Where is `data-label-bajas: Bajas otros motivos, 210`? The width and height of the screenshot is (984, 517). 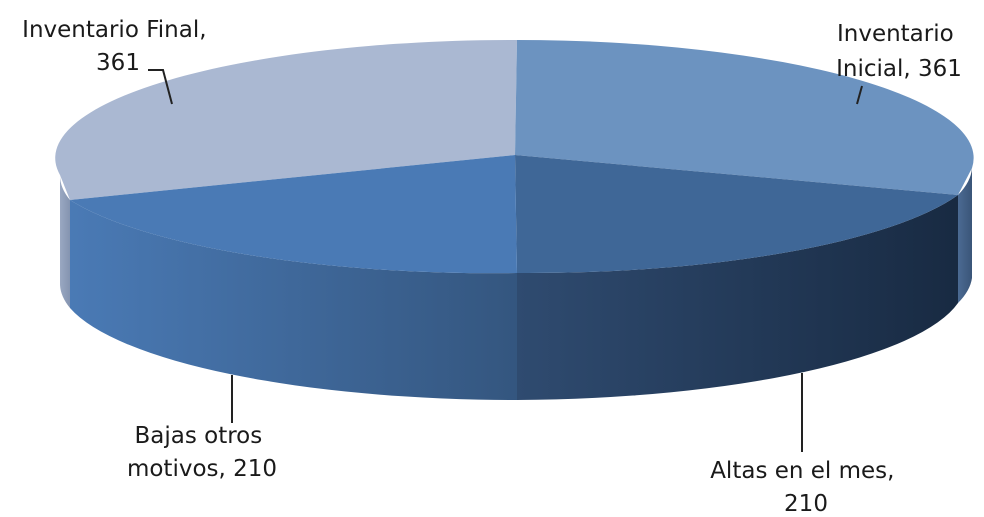
data-label-bajas: Bajas otros motivos, 210 is located at coordinates (202, 452).